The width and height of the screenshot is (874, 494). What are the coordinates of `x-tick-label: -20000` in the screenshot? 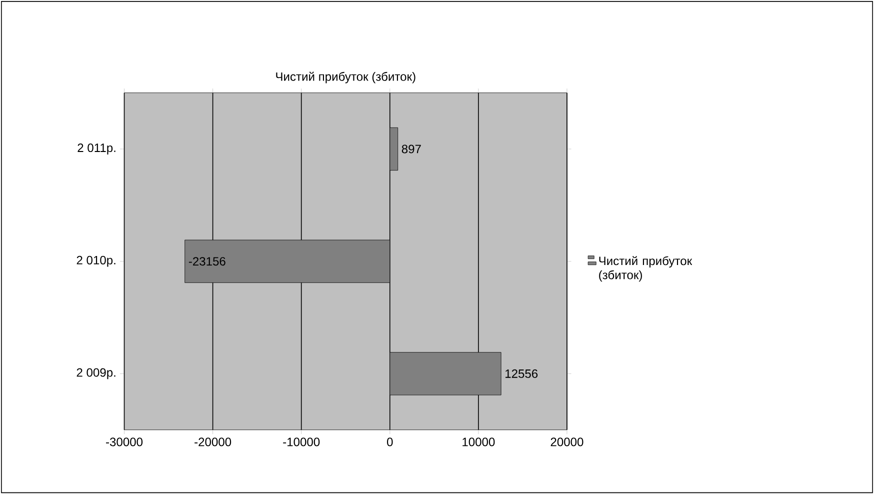 It's located at (213, 442).